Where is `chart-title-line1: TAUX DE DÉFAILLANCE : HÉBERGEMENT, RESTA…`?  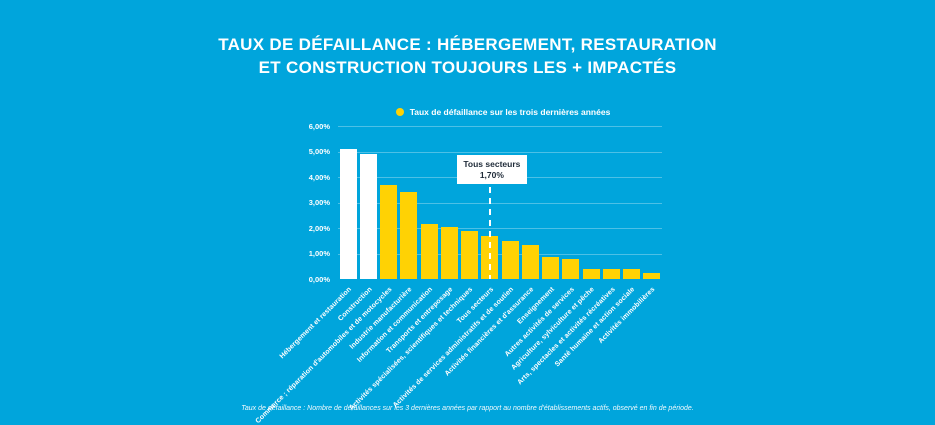
chart-title-line1: TAUX DE DÉFAILLANCE : HÉBERGEMENT, RESTA… is located at coordinates (467, 44).